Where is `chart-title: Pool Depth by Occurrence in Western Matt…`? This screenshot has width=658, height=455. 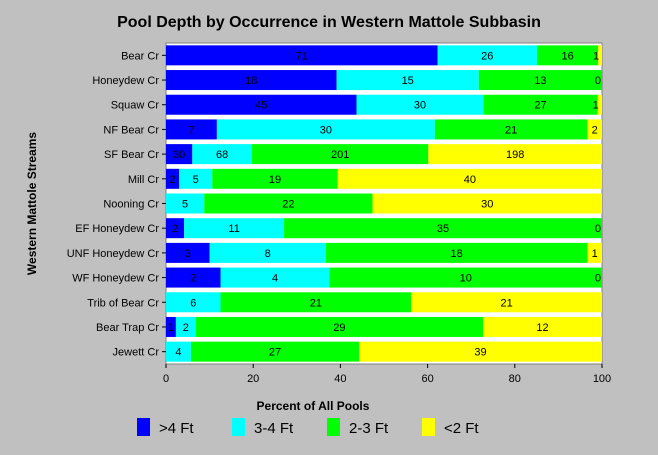 chart-title: Pool Depth by Occurrence in Western Matt… is located at coordinates (329, 22).